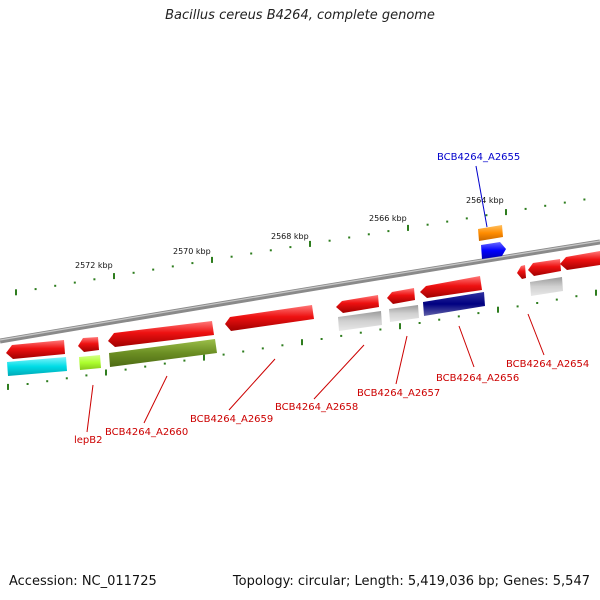  I want to click on gene-arrow-small, so click(521, 272).